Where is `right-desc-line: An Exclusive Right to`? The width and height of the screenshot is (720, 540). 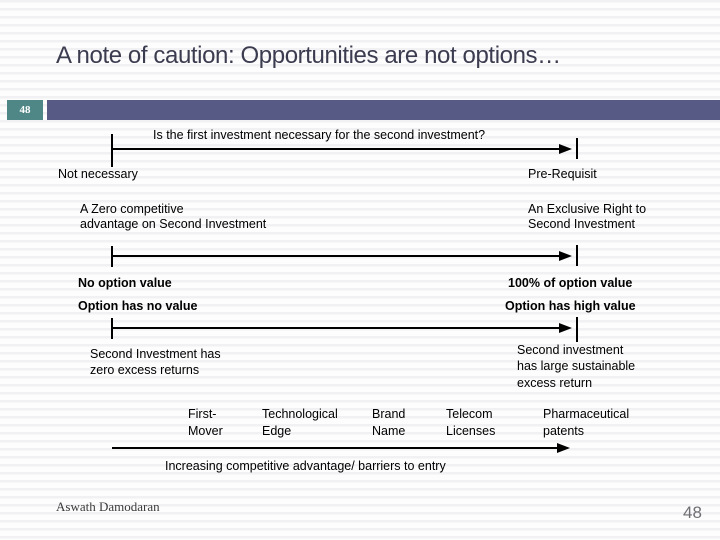 right-desc-line: An Exclusive Right to is located at coordinates (587, 209).